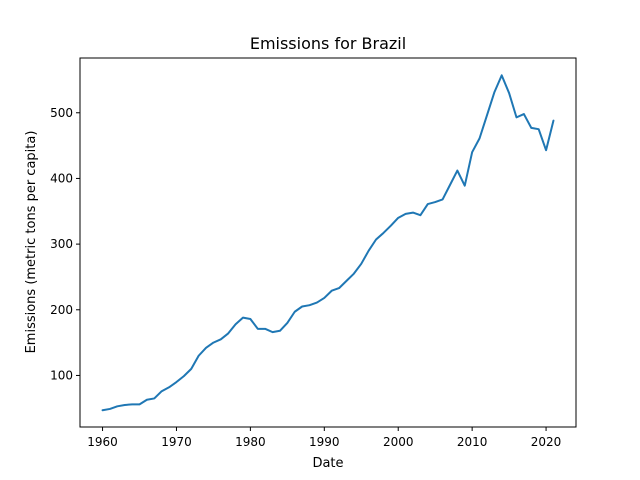  Describe the element at coordinates (324, 442) in the screenshot. I see `x-tick-label: 1990` at that location.